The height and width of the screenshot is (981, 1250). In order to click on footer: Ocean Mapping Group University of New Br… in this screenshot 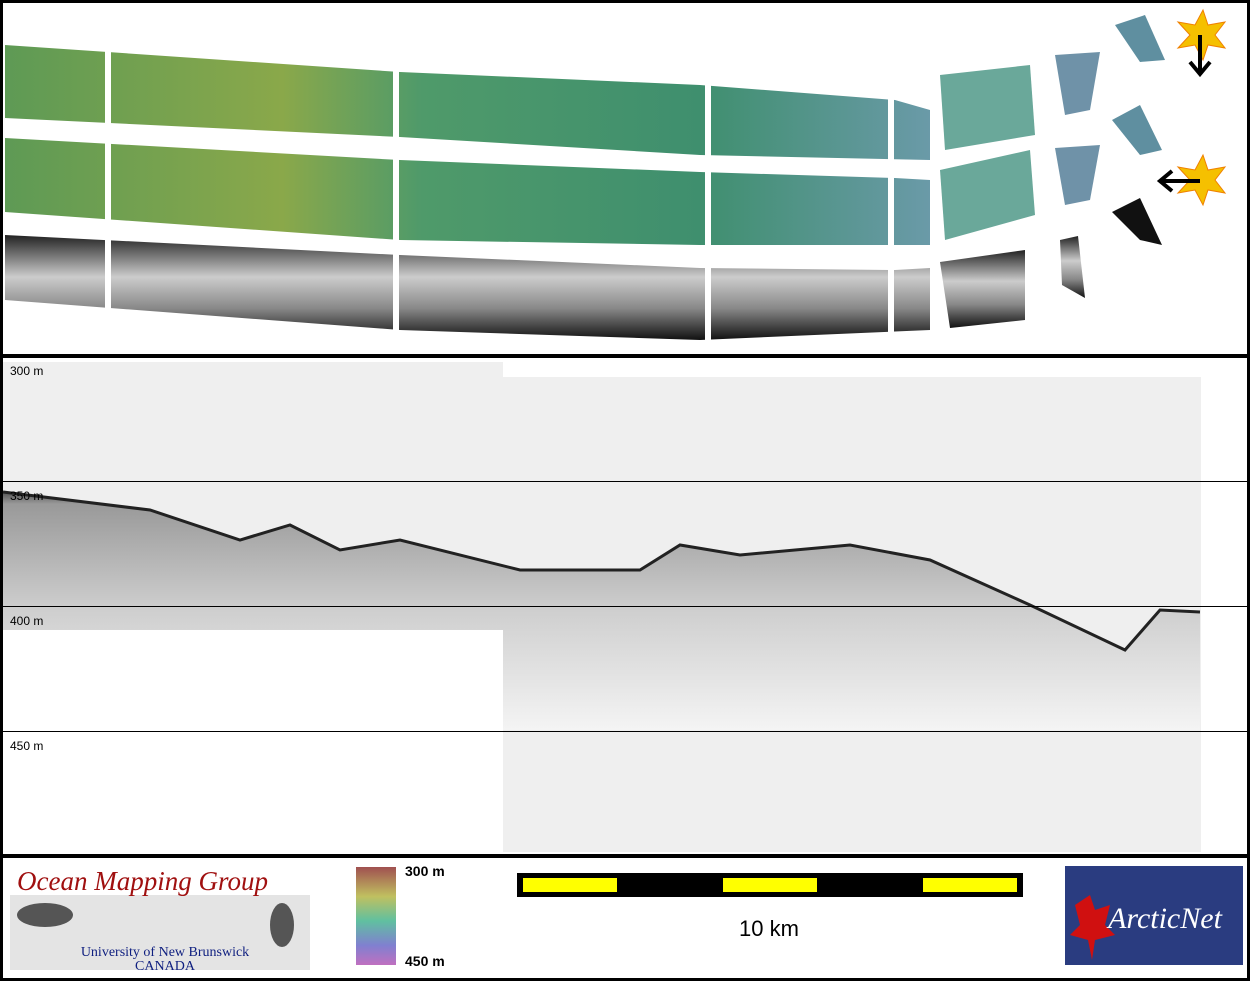, I will do `click(626, 918)`.